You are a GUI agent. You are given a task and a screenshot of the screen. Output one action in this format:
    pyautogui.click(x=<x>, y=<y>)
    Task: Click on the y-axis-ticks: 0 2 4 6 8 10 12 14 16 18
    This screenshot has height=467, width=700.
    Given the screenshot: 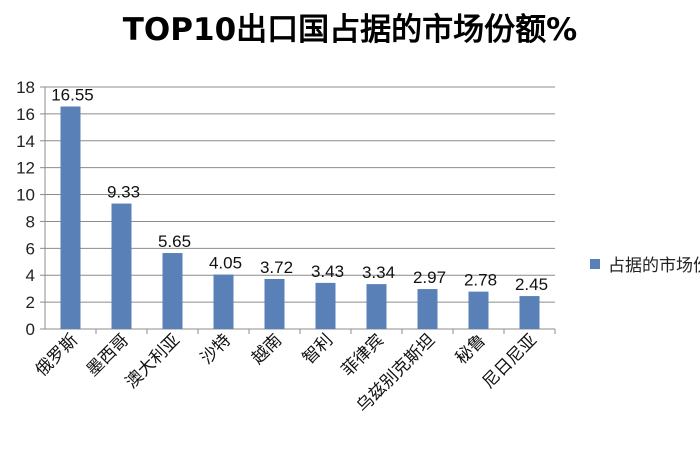 What is the action you would take?
    pyautogui.click(x=25, y=208)
    